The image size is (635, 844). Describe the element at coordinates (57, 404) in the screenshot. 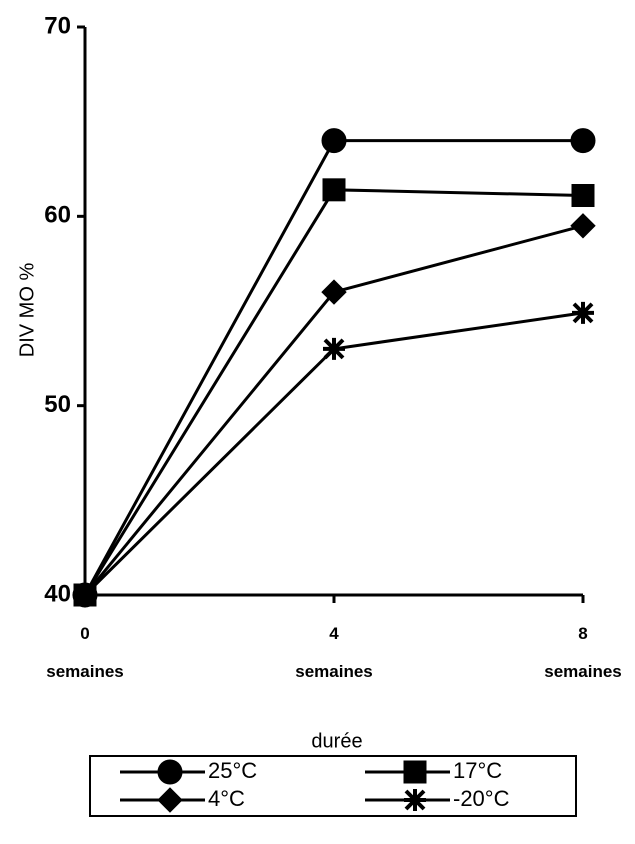

I see `y-tick-label: 50` at that location.